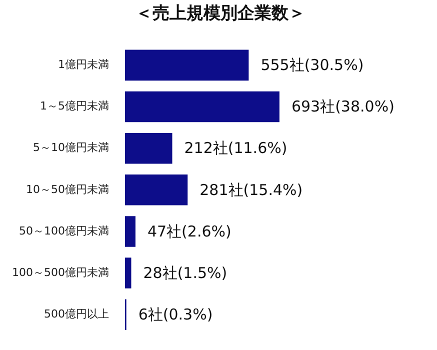  What do you see at coordinates (74, 106) in the screenshot?
I see `y-tick-label: 1～5億円未満` at bounding box center [74, 106].